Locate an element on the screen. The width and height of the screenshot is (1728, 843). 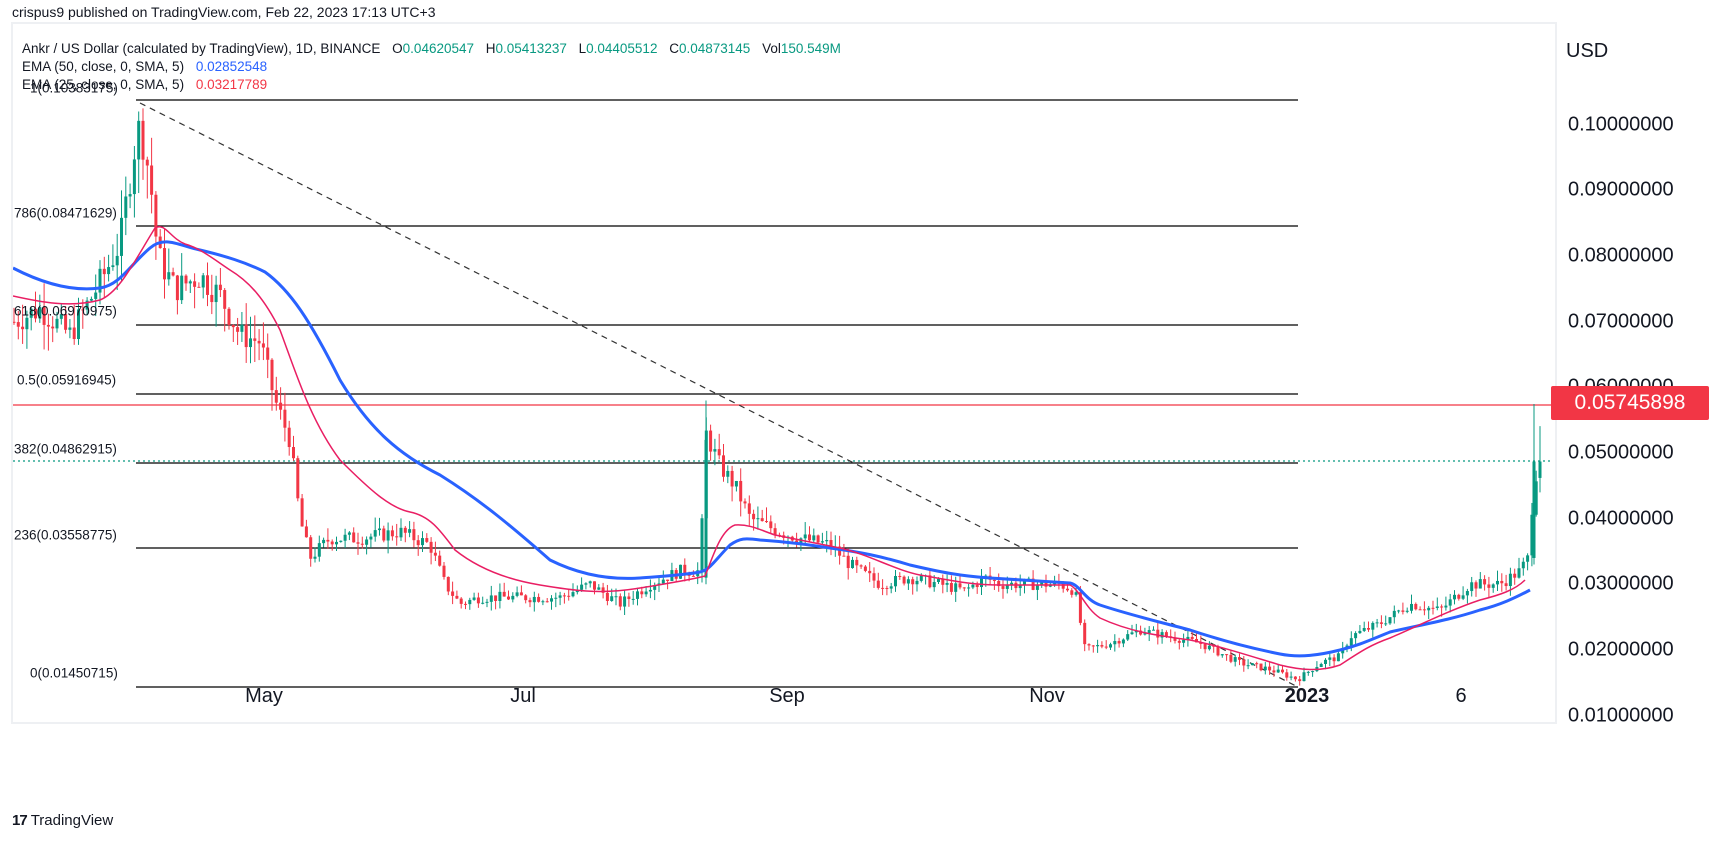
y-tick: 0.01000000 is located at coordinates (1621, 715).